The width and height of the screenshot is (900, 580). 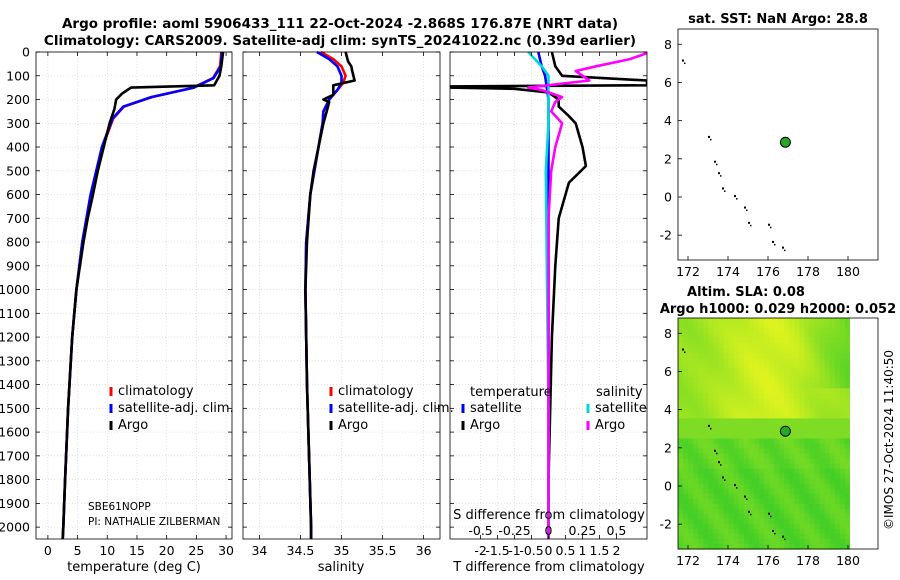 What do you see at coordinates (424, 550) in the screenshot?
I see `x-tick-label: 36` at bounding box center [424, 550].